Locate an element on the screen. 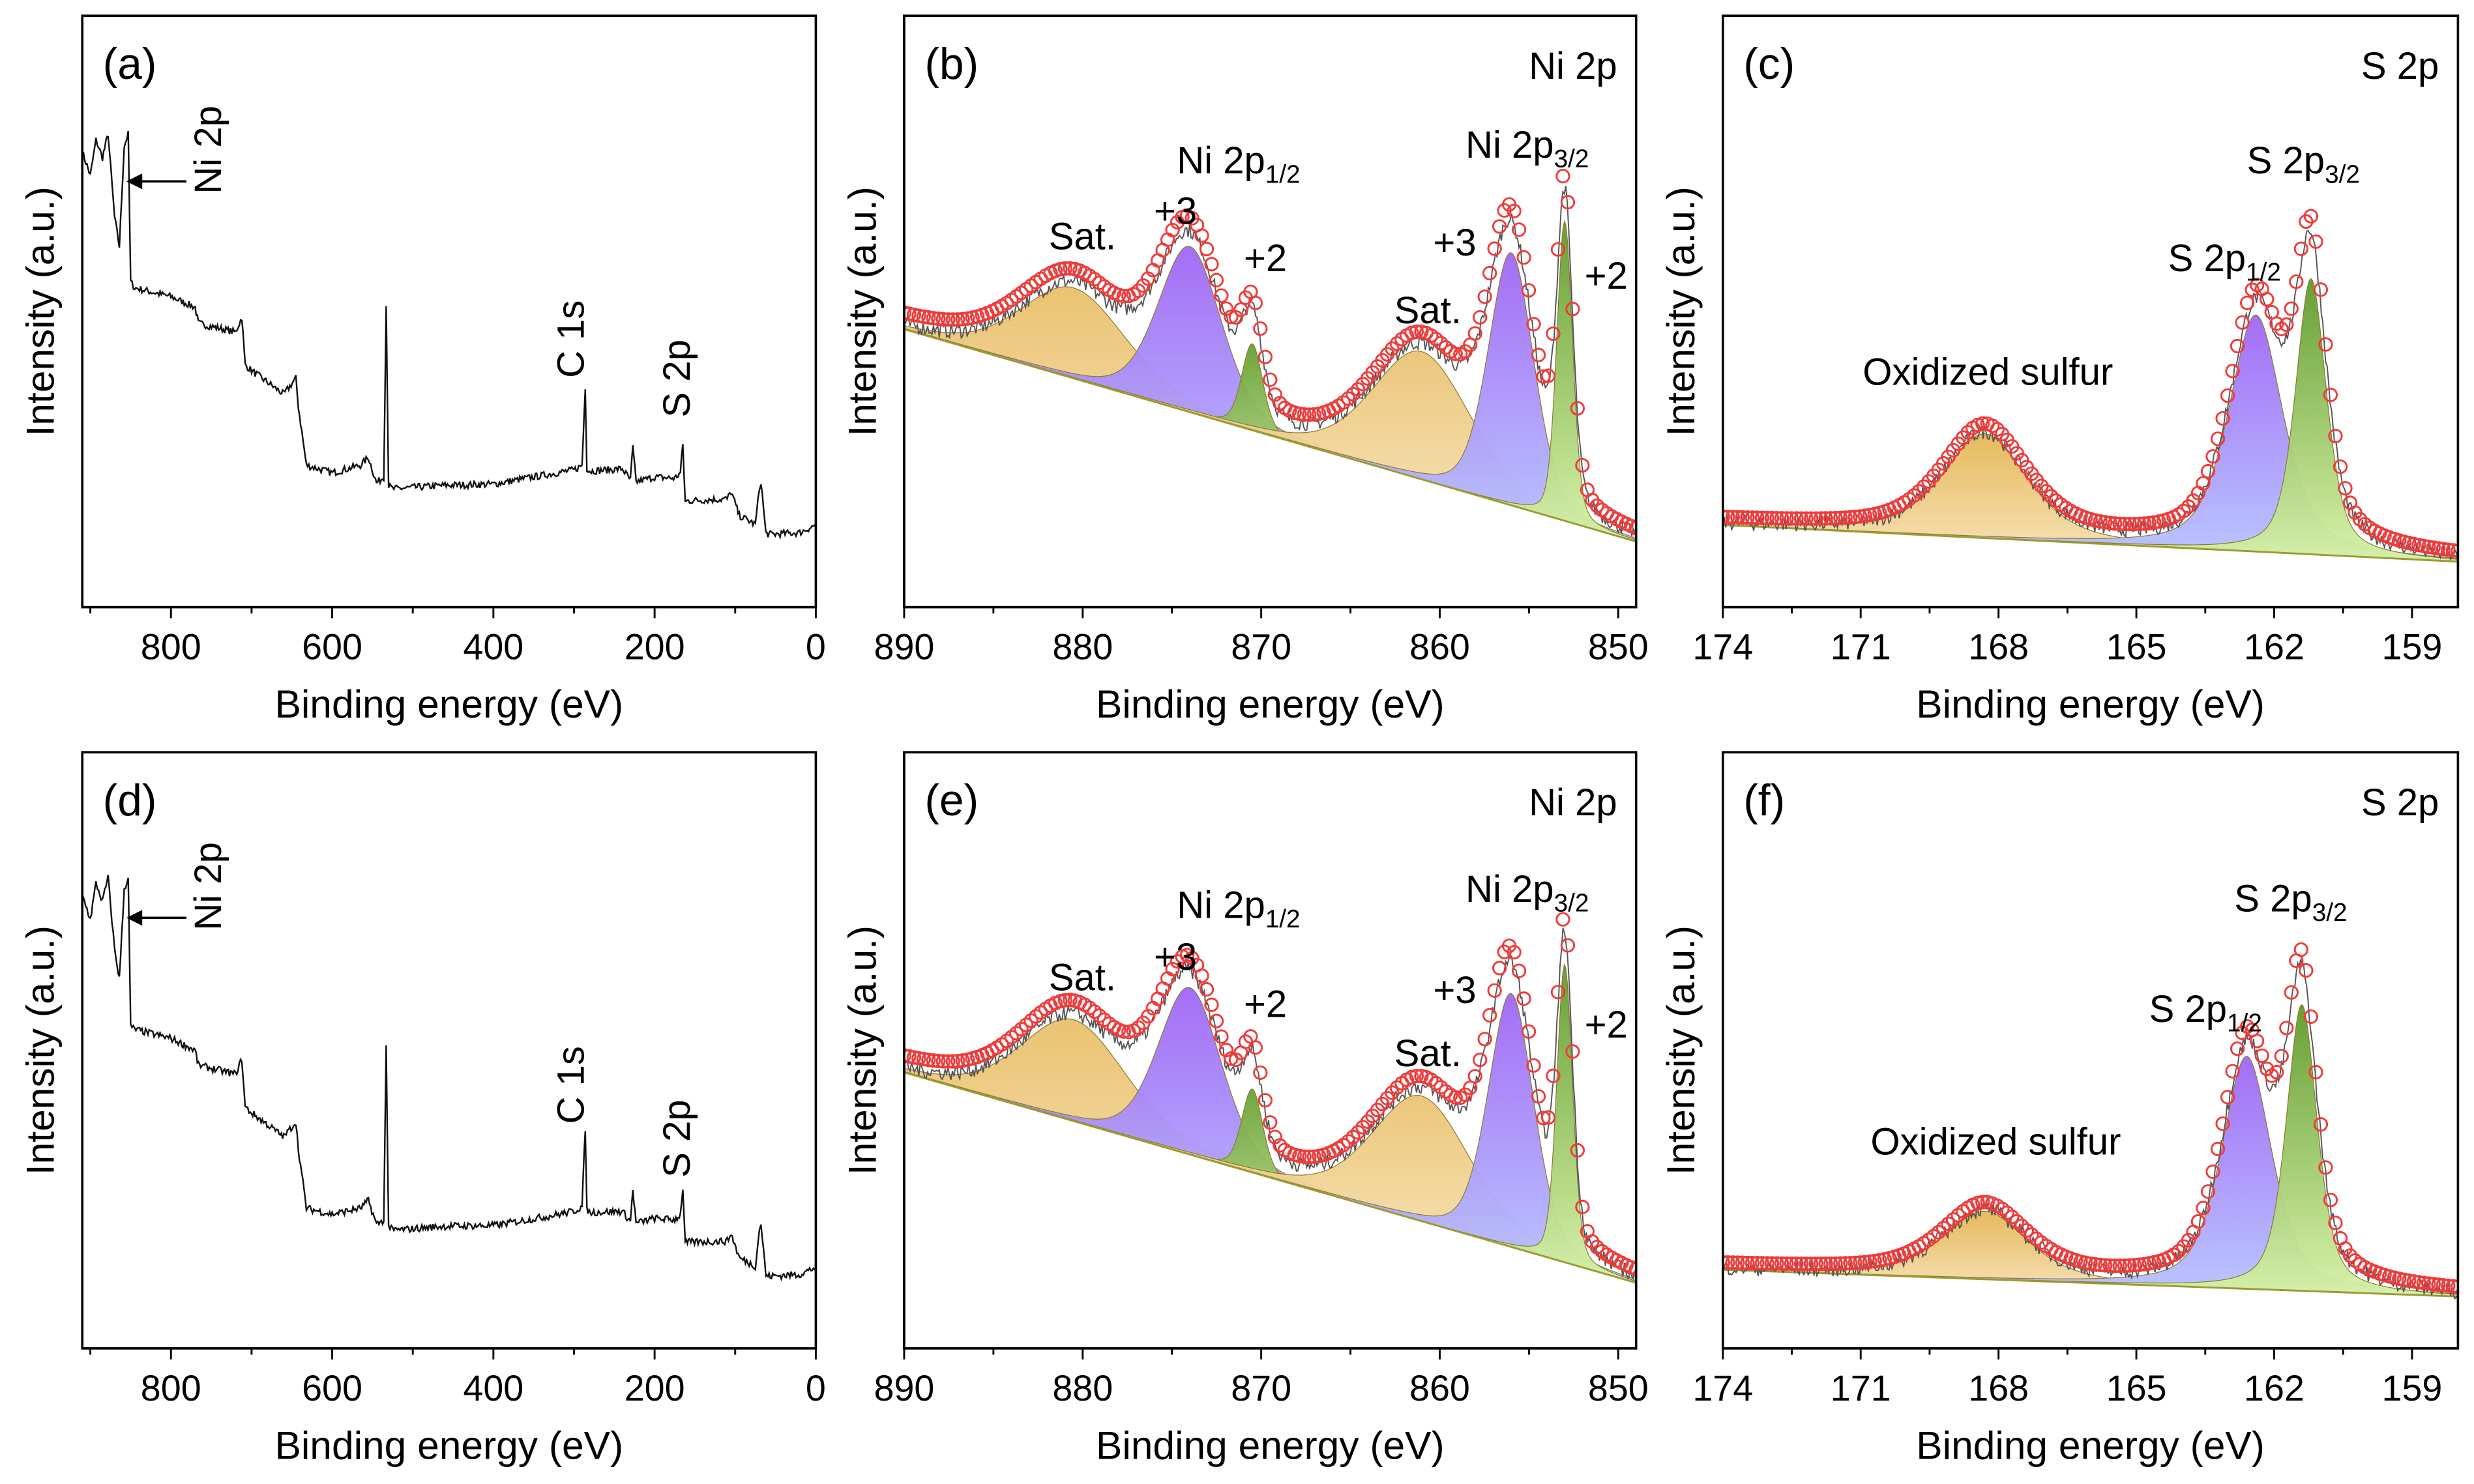 The width and height of the screenshot is (2474, 1484). x-axis-title: Binding energy (eV) is located at coordinates (1270, 1445).